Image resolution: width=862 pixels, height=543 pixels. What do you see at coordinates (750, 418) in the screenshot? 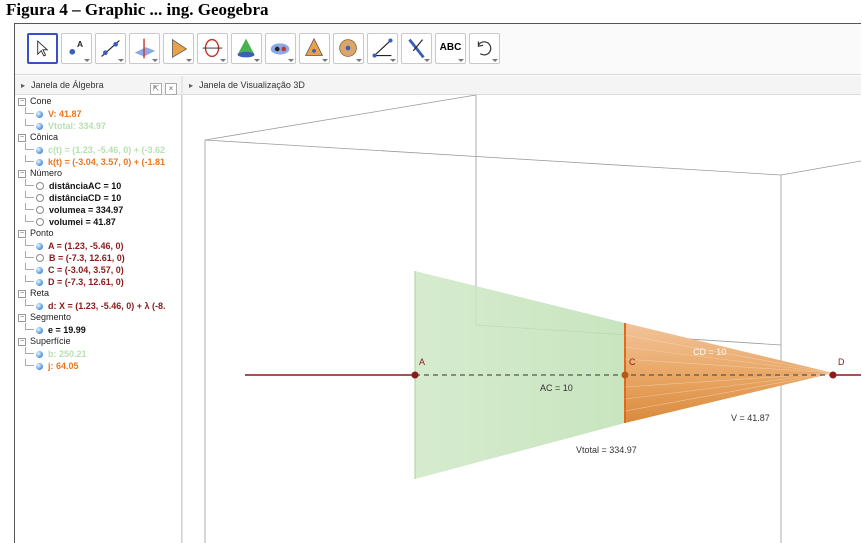
I see `label-v: V = 41.87` at bounding box center [750, 418].